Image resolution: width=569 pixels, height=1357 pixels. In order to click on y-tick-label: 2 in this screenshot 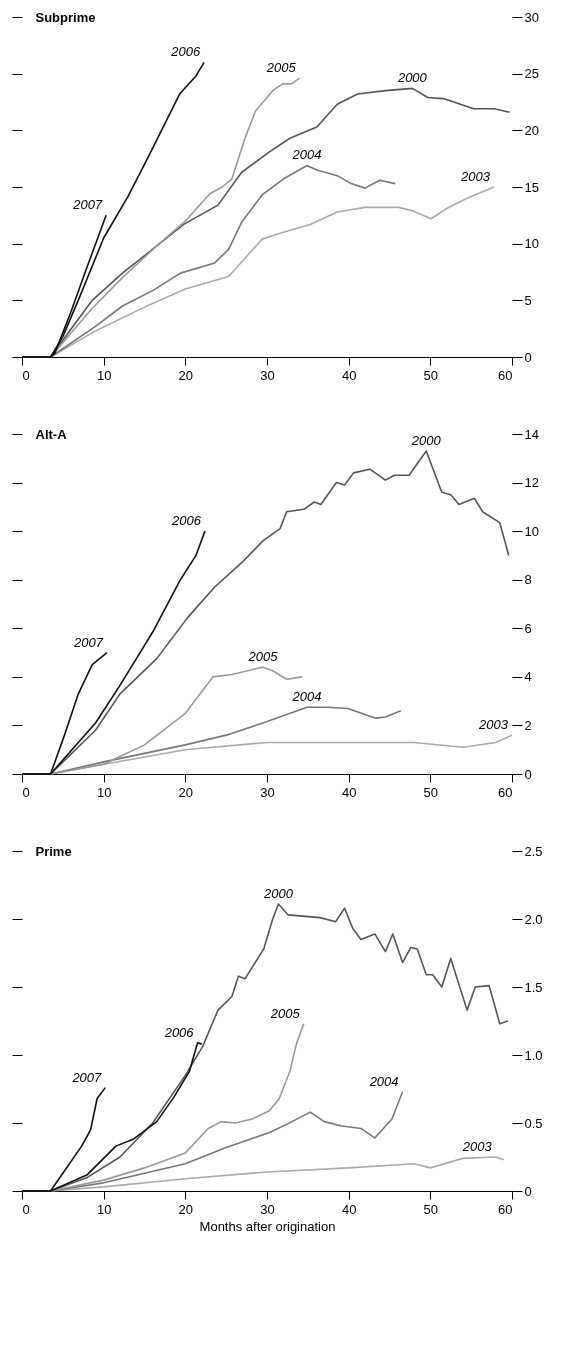, I will do `click(528, 725)`.